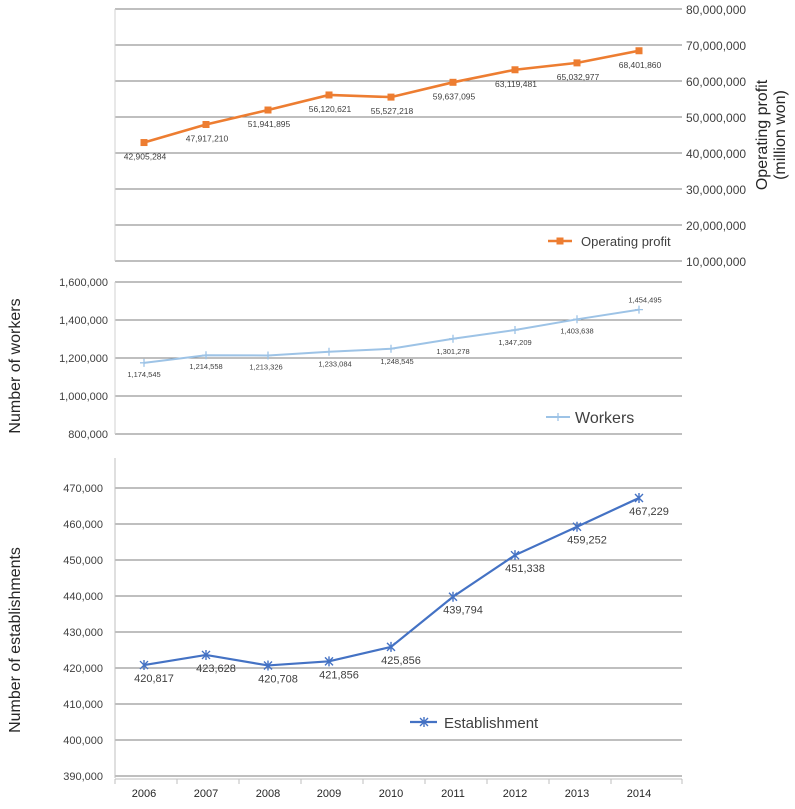 This screenshot has height=809, width=795. What do you see at coordinates (339, 675) in the screenshot?
I see `data-label: 421,856` at bounding box center [339, 675].